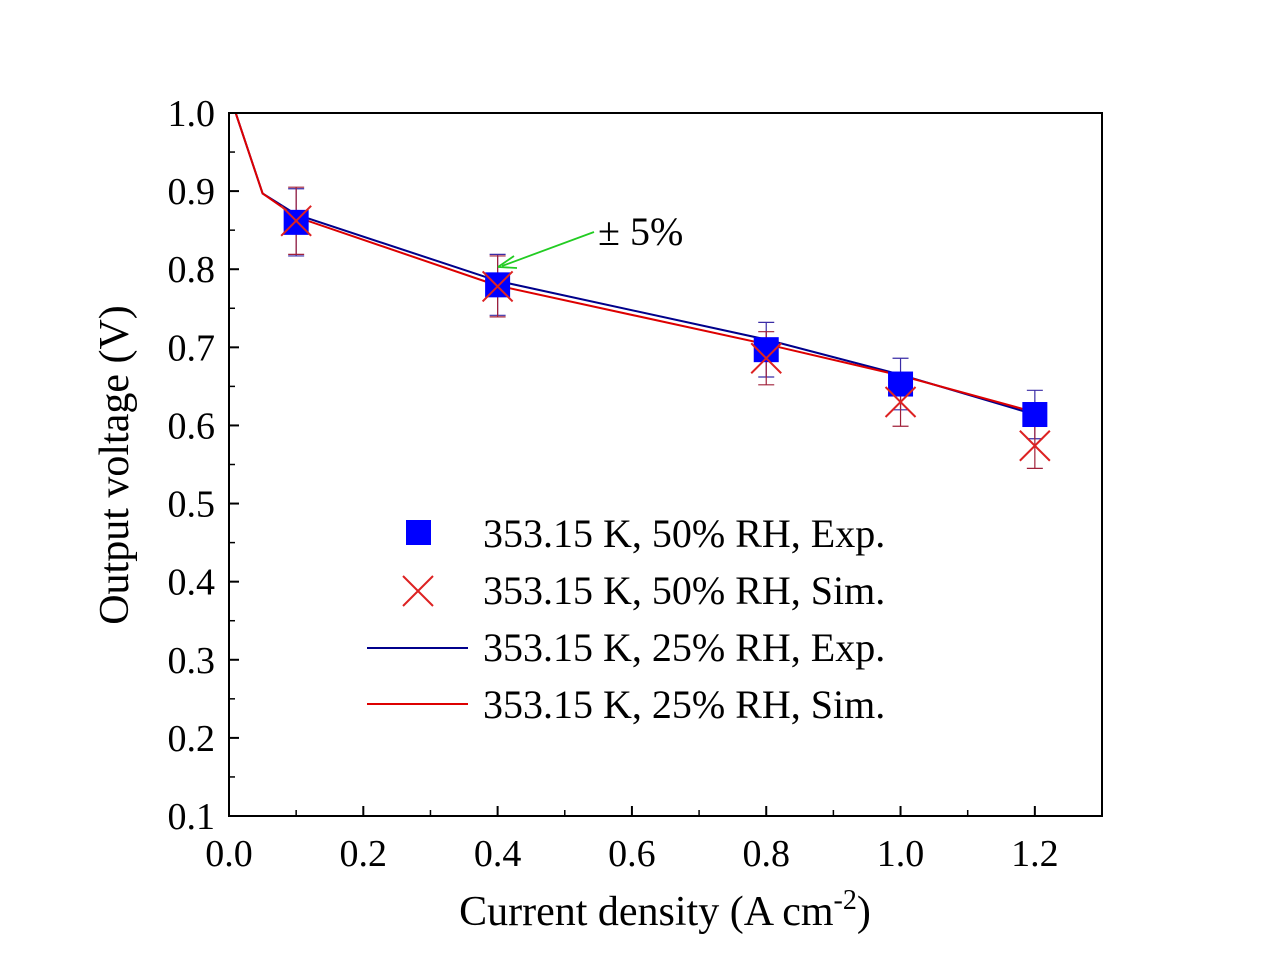  I want to click on x-tick-label: 0.4, so click(498, 854).